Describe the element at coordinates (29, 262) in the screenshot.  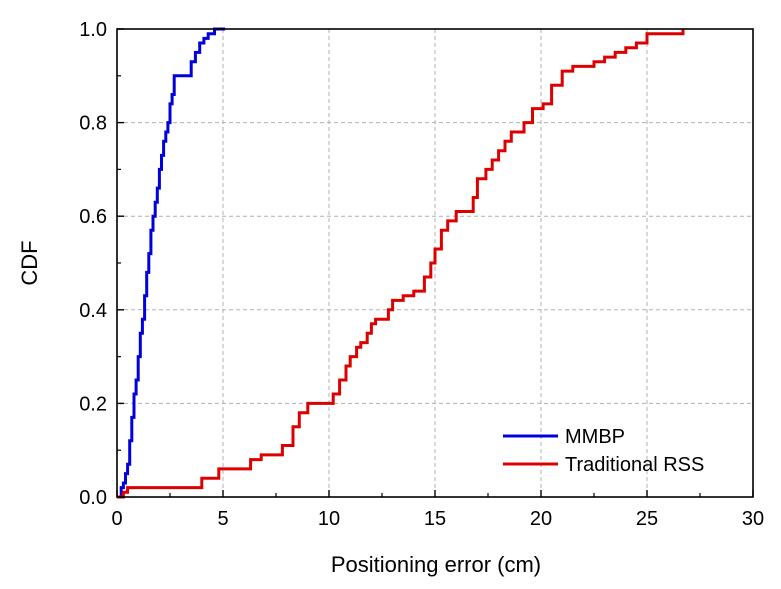
I see `y-axis-title: CDF` at that location.